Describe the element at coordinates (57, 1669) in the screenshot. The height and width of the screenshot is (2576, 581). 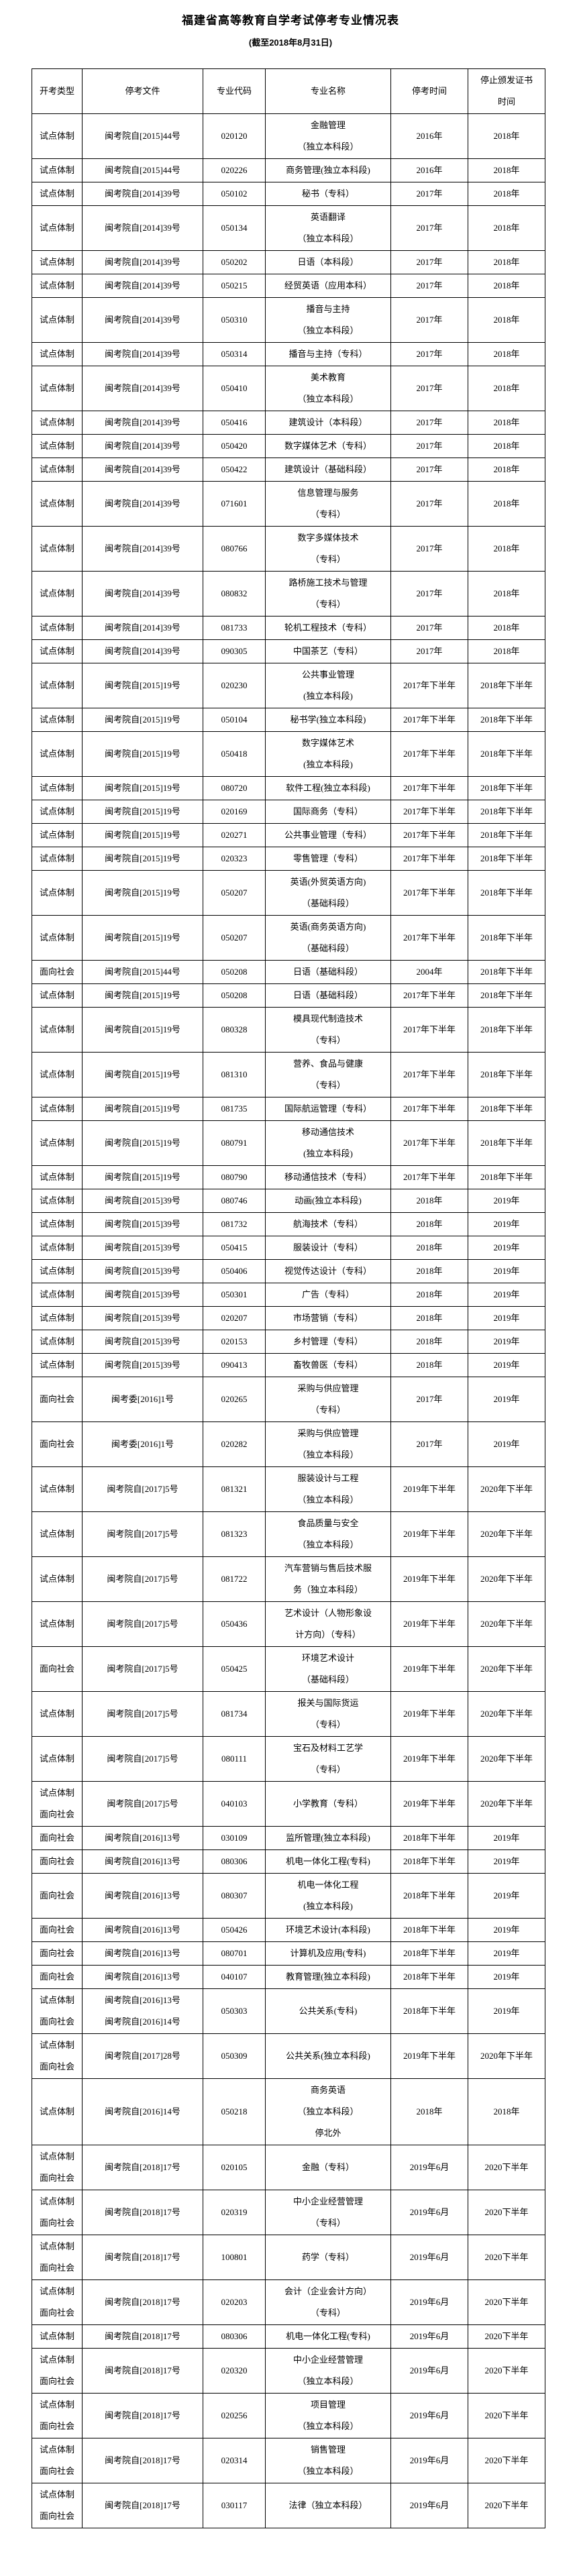
I see `cell: 面向社会` at that location.